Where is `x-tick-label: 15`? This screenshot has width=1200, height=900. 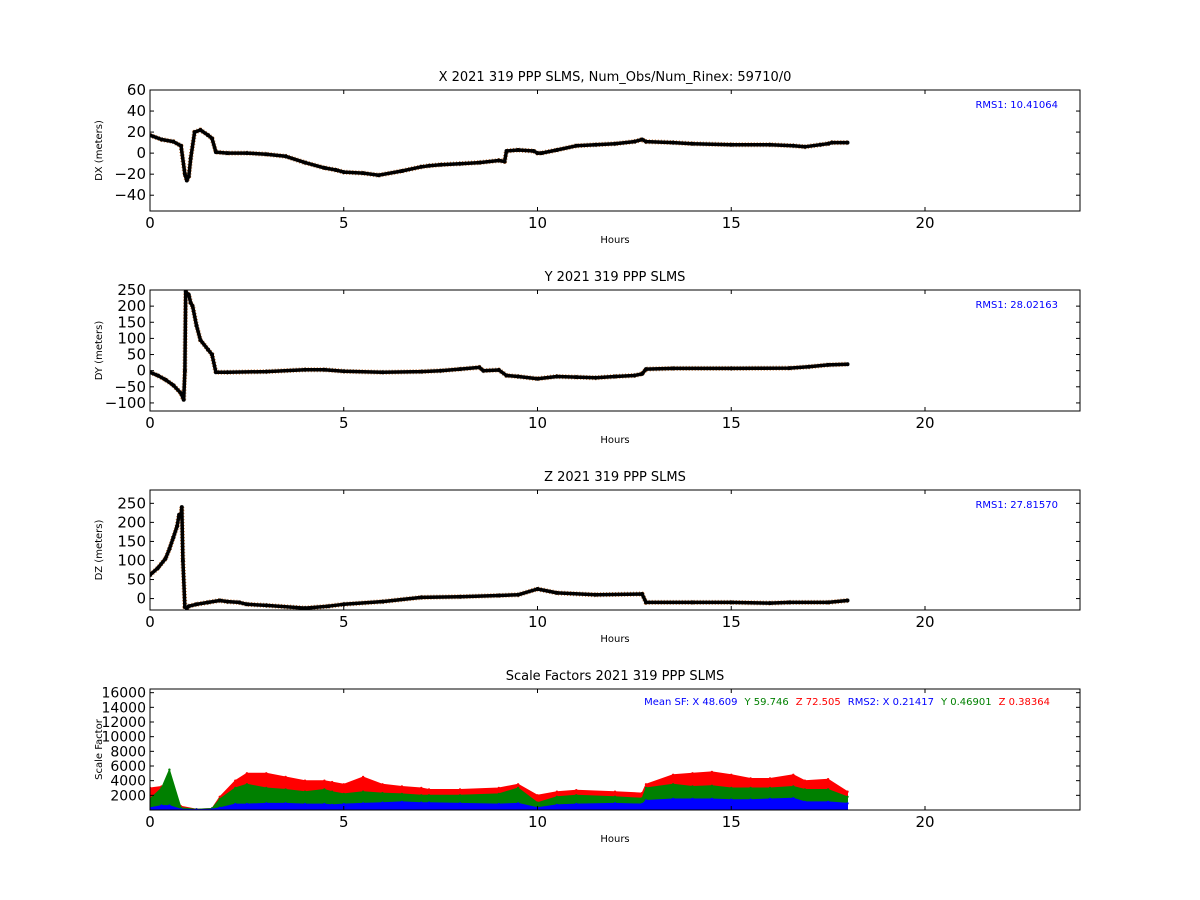
x-tick-label: 15 is located at coordinates (731, 423).